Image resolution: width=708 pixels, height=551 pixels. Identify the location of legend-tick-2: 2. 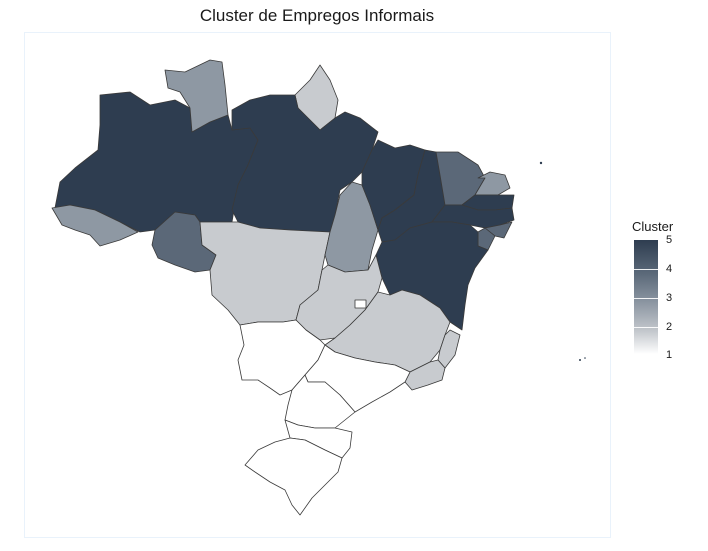
(669, 327).